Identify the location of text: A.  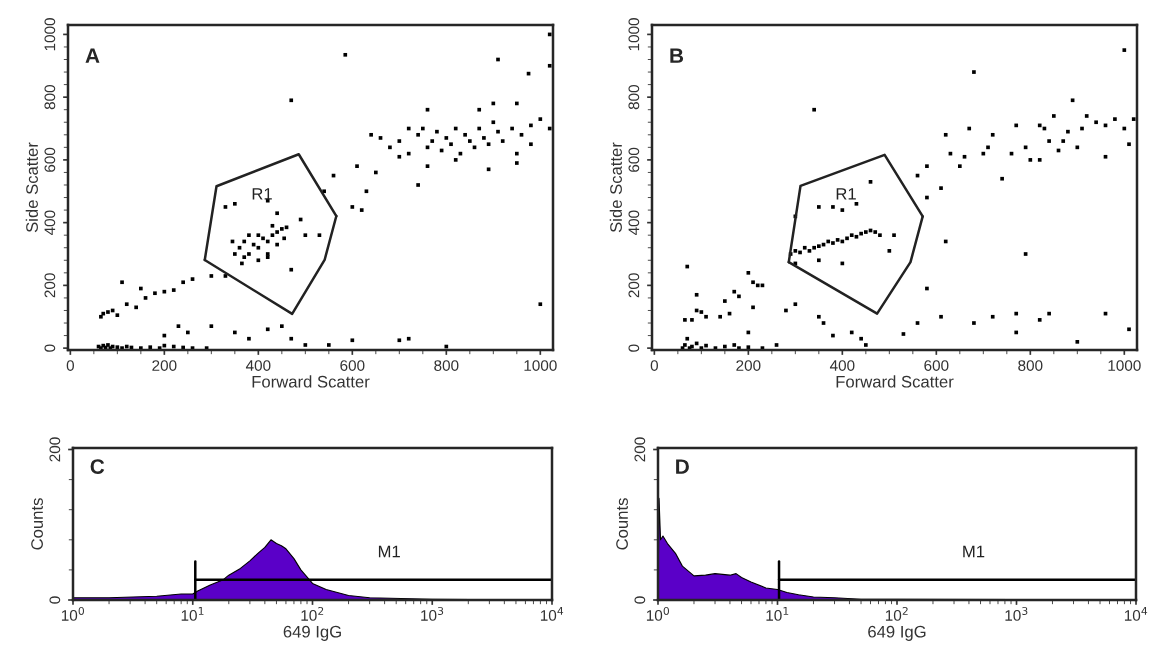
(92, 55).